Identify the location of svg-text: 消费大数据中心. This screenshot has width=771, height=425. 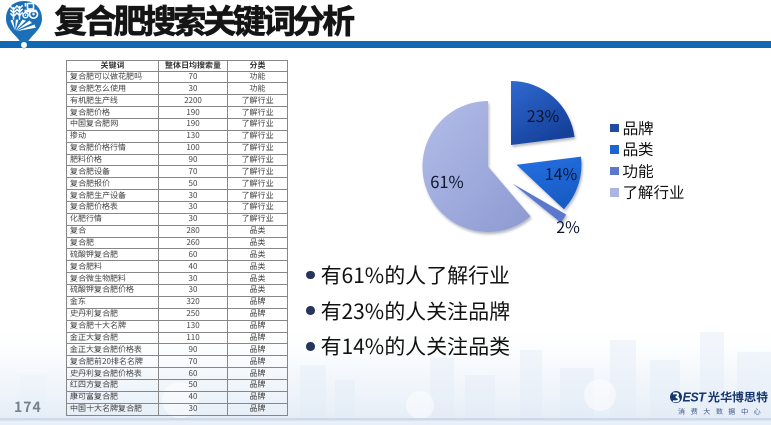
(722, 412).